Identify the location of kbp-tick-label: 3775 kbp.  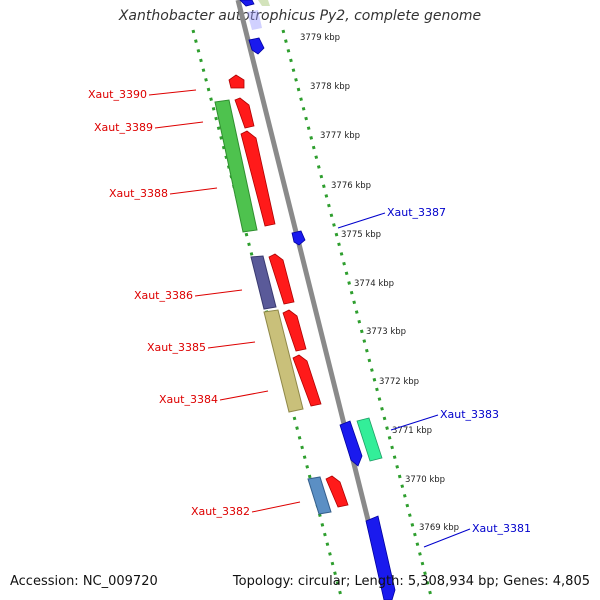
(361, 235).